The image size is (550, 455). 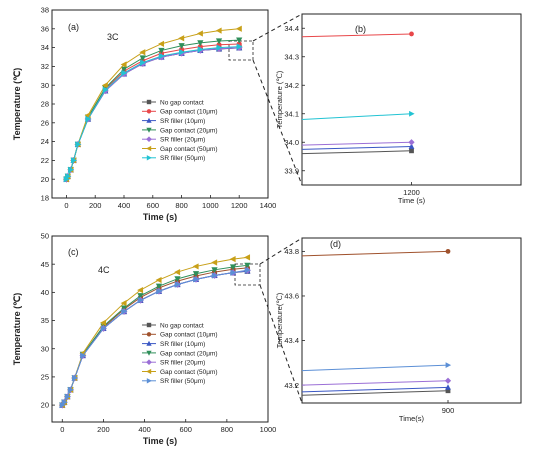 I want to click on y-tick-label: 34.0, so click(x=291, y=142).